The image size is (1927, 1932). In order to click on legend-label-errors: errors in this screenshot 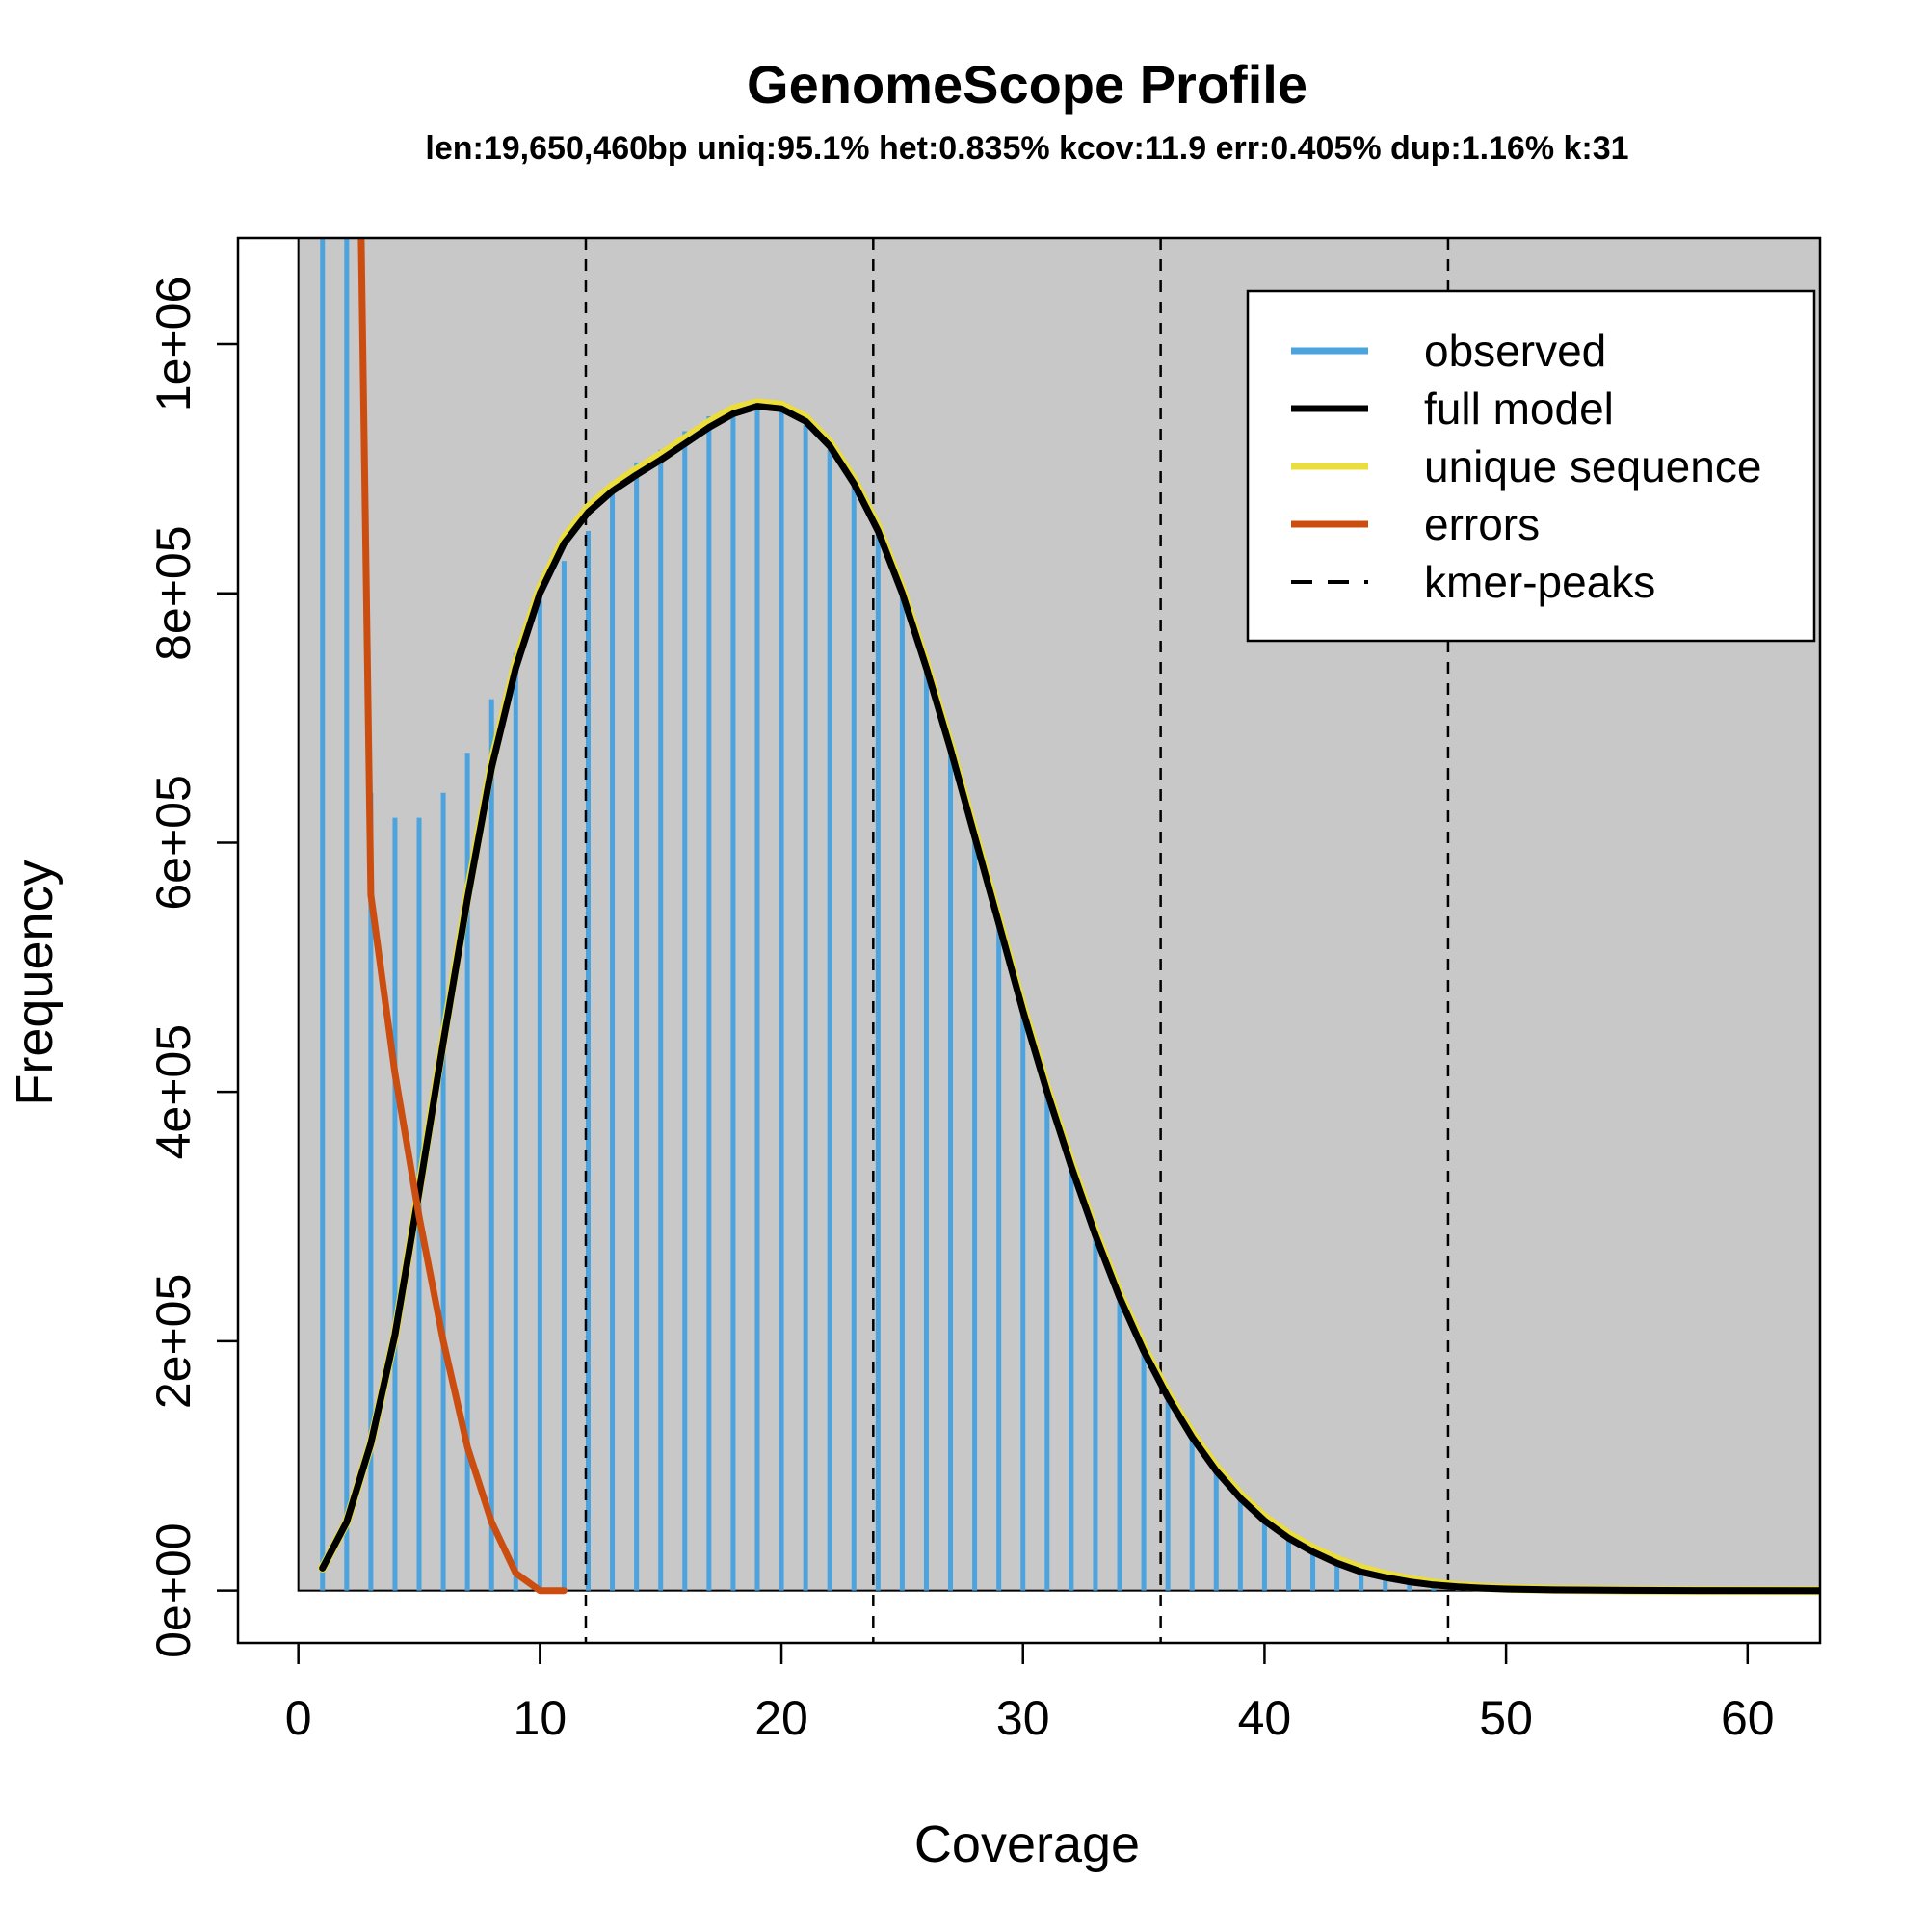, I will do `click(1482, 524)`.